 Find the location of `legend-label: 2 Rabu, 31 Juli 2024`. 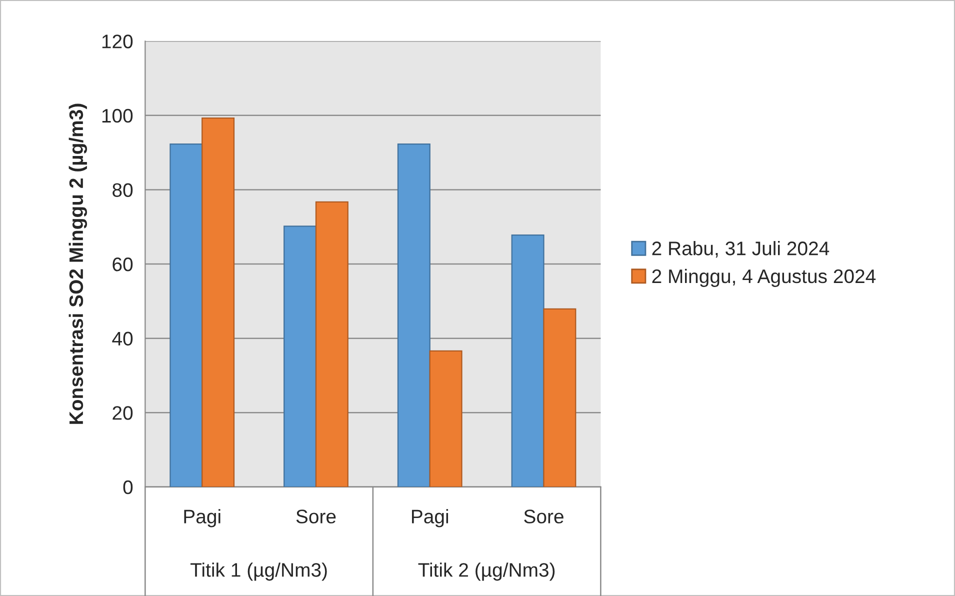

legend-label: 2 Rabu, 31 Juli 2024 is located at coordinates (741, 249).